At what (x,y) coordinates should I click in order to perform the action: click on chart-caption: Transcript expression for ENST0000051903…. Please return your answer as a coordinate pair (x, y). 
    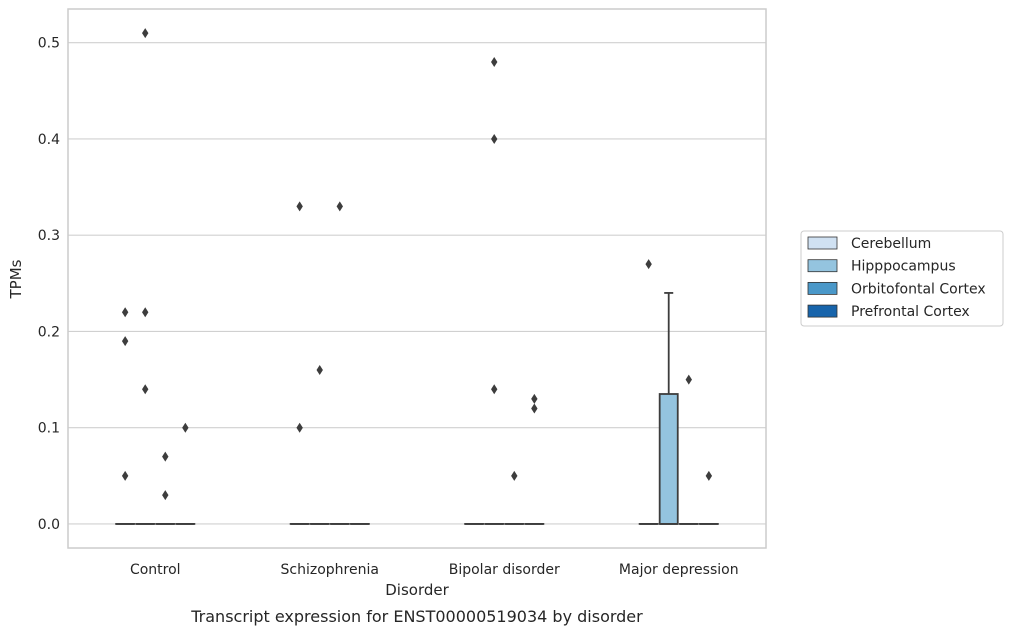
    Looking at the image, I should click on (416, 616).